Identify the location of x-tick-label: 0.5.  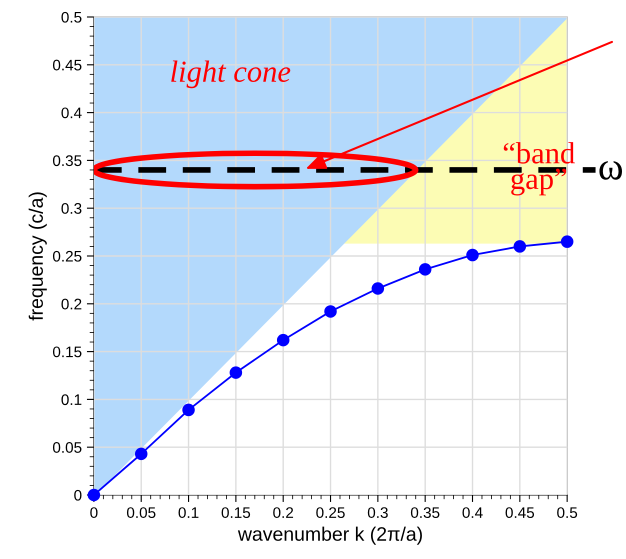
(567, 512).